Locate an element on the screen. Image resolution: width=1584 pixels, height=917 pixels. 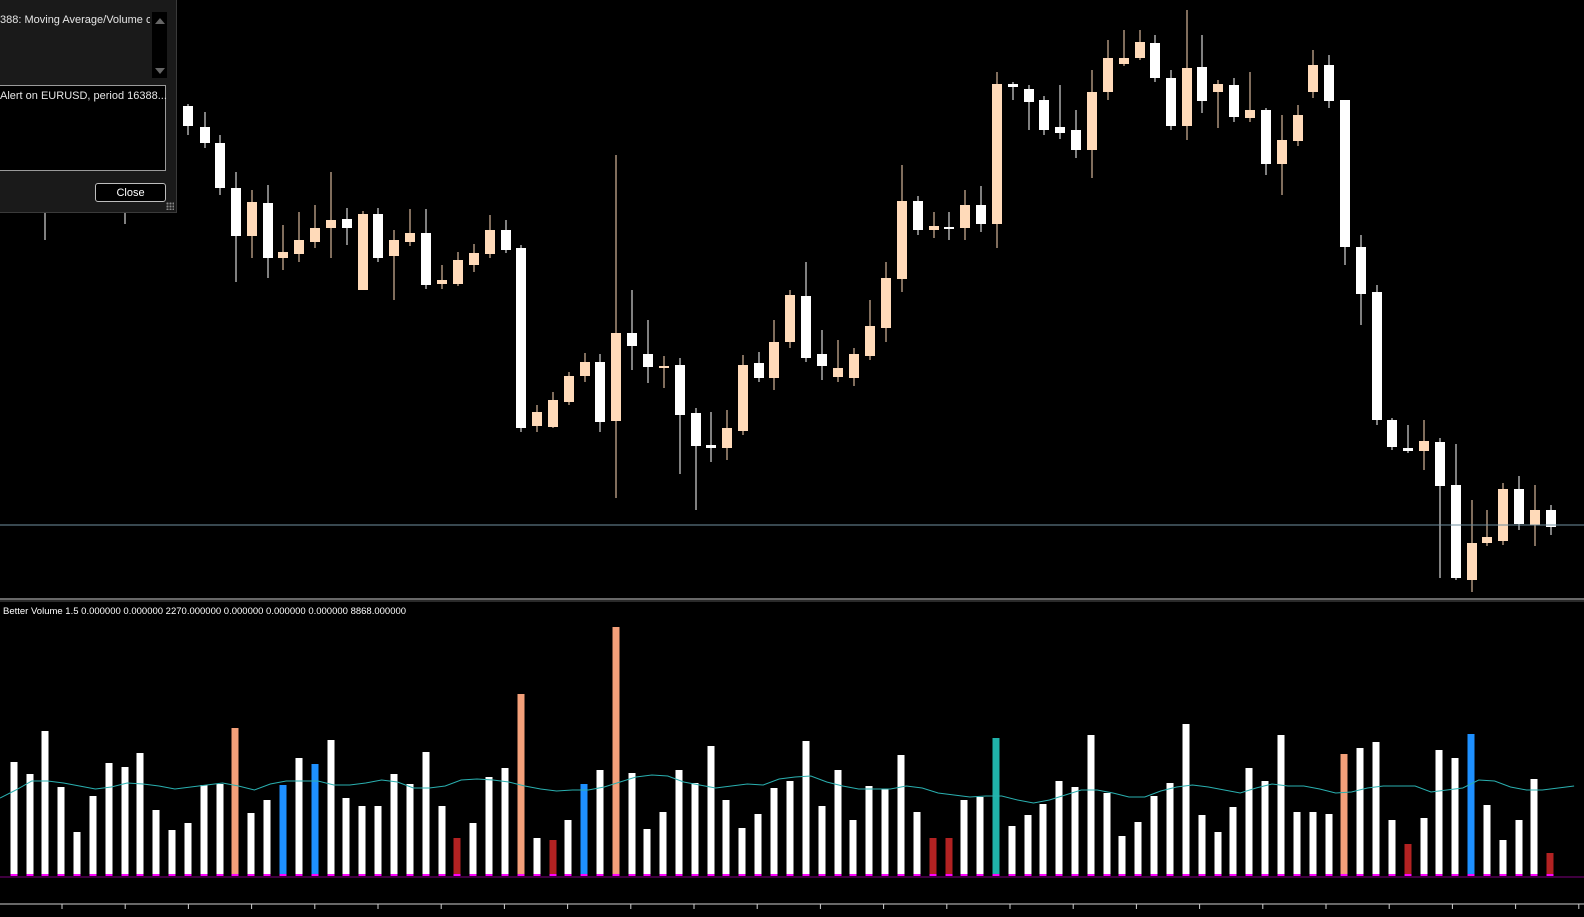
alert-list: 388: Moving Average/Volume cr is located at coordinates (83, 41).